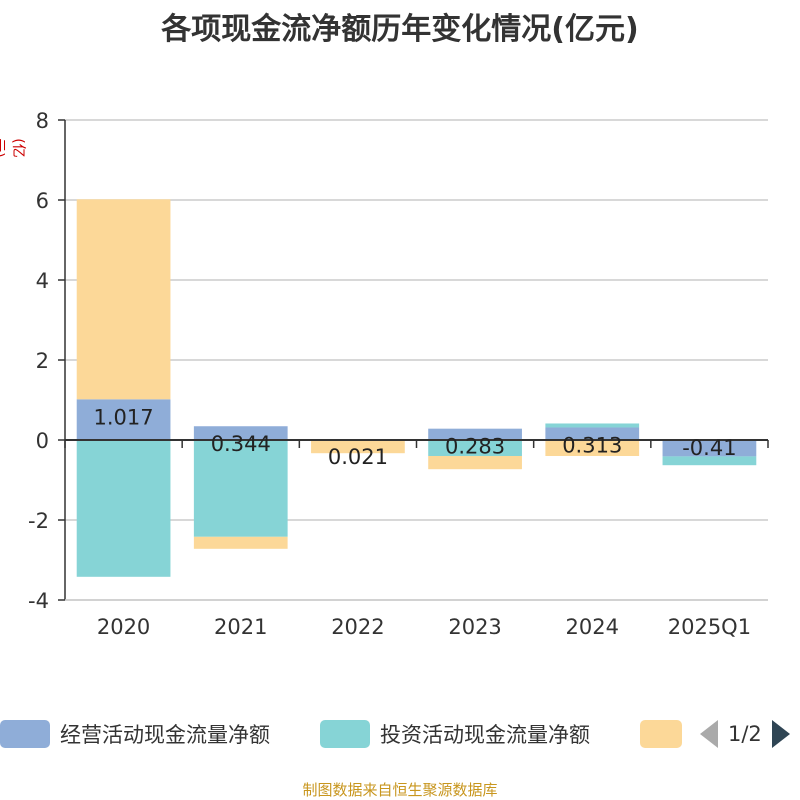  Describe the element at coordinates (240, 488) in the screenshot. I see `bar-investing-2021` at that location.